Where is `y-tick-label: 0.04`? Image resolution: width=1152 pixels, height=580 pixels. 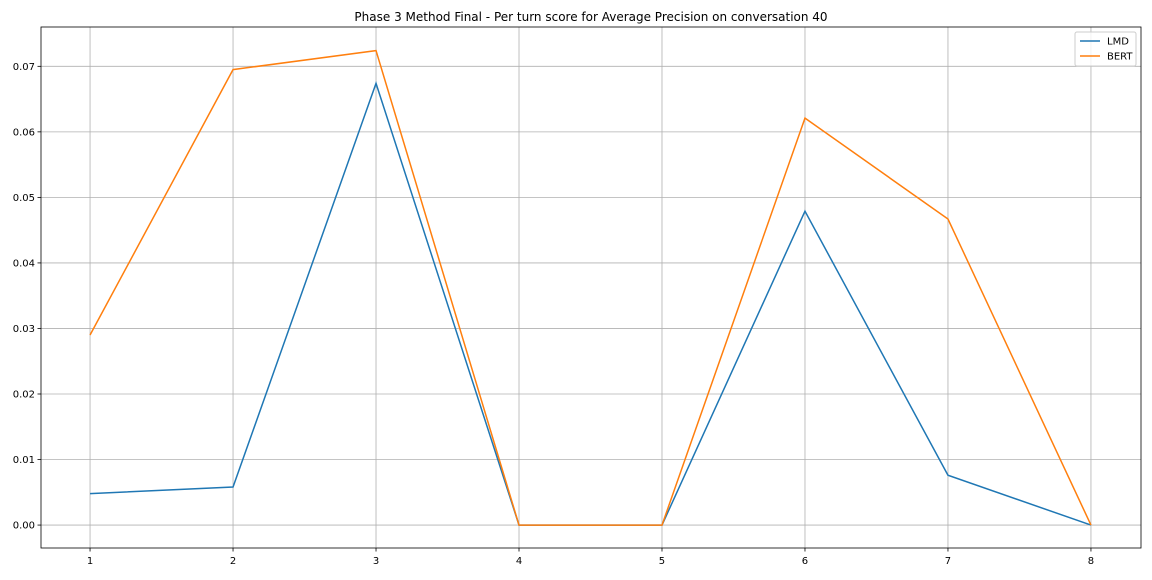 y-tick-label: 0.04 is located at coordinates (24, 263).